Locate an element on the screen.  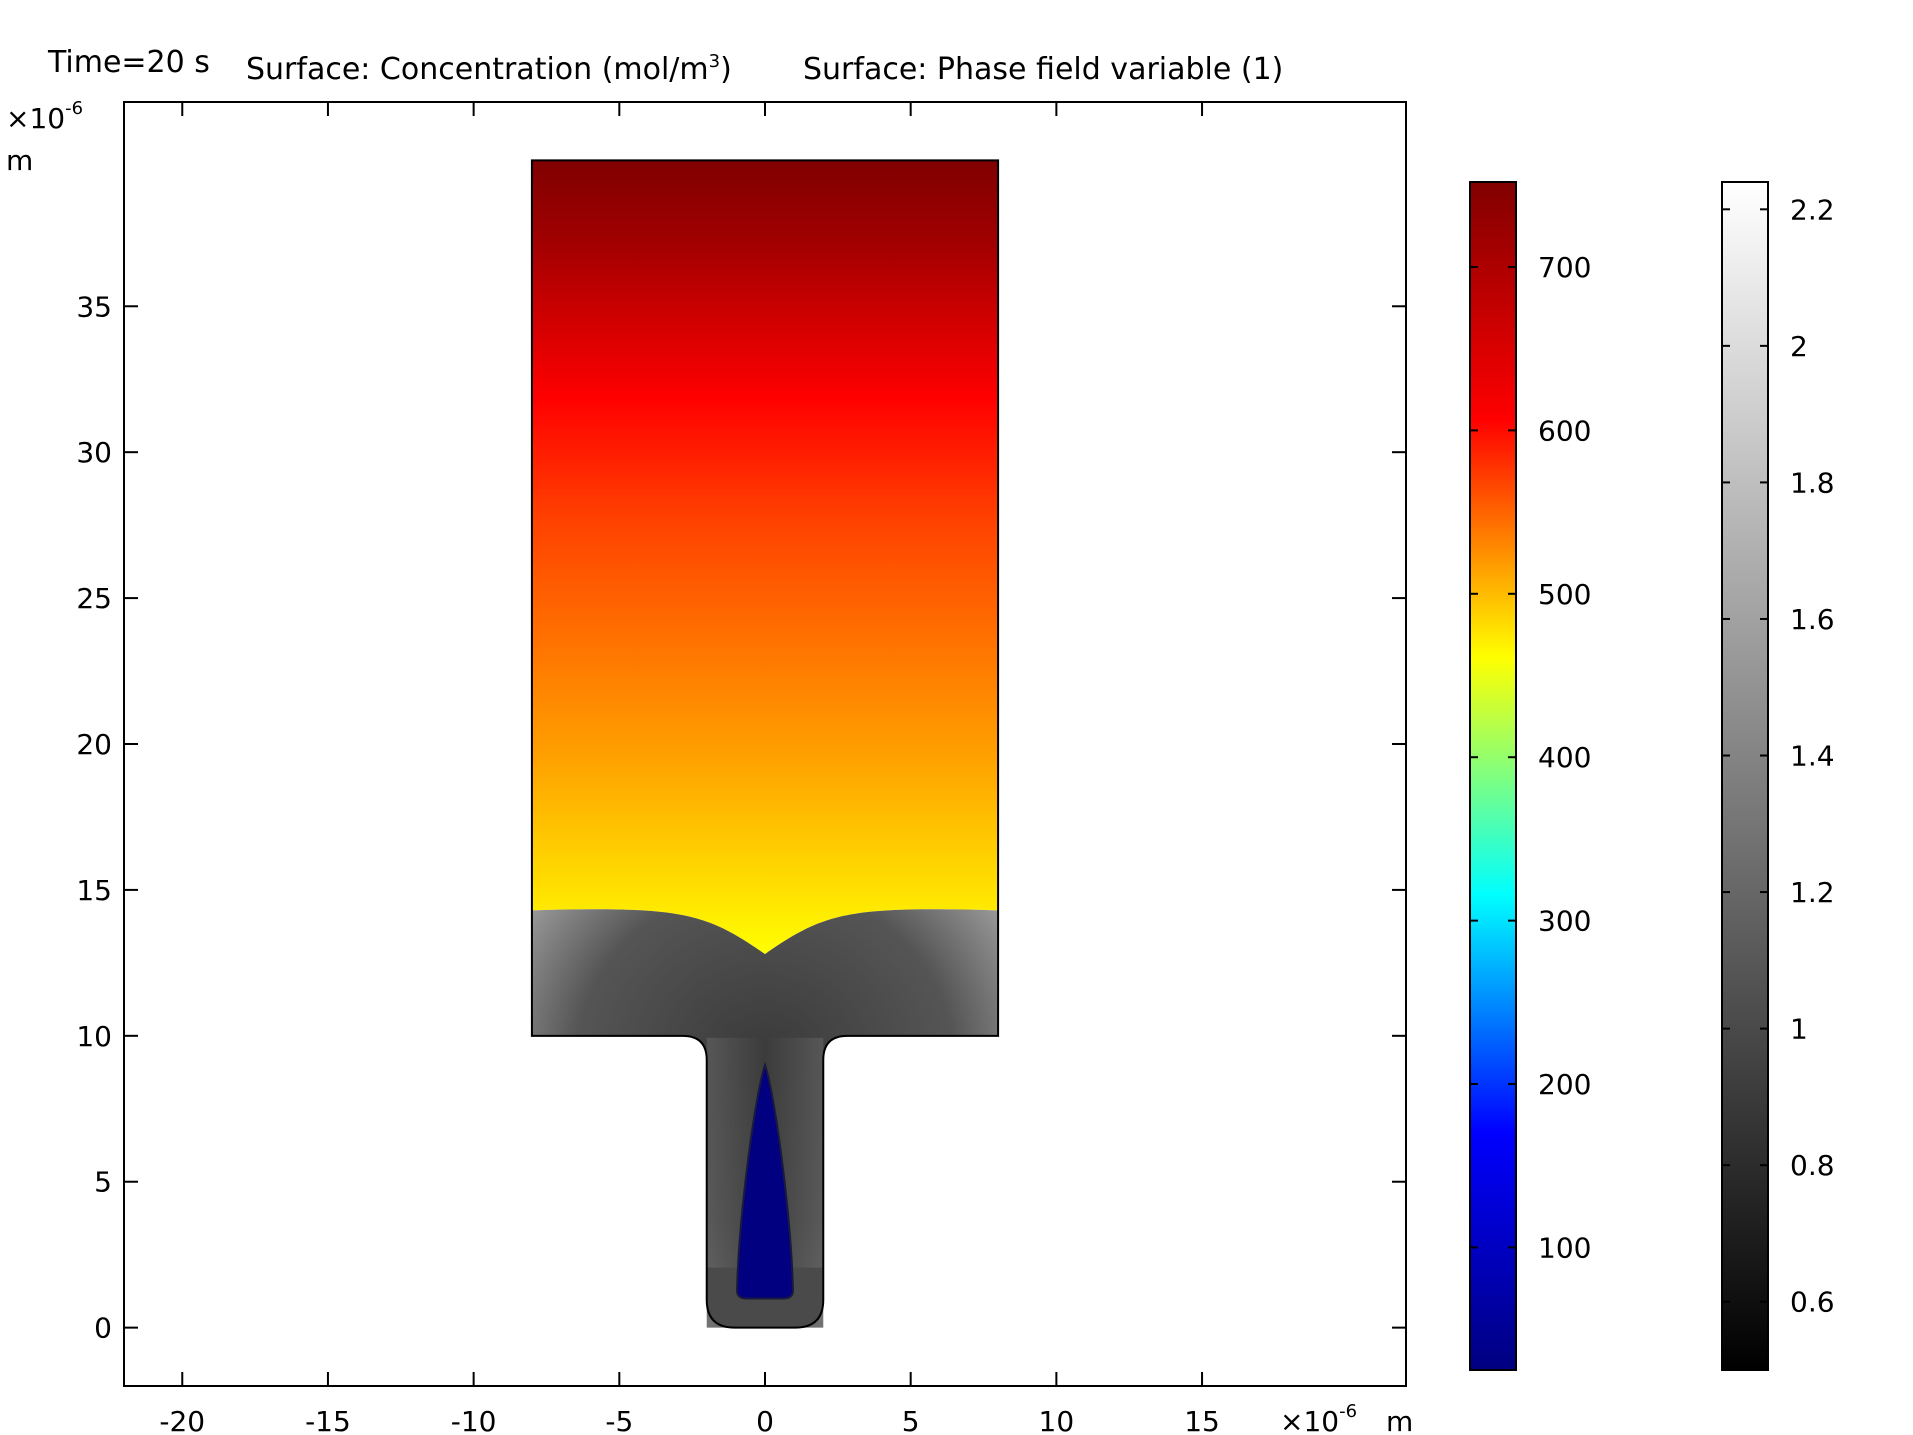
time-label: Time=20 s is located at coordinates (128, 62).